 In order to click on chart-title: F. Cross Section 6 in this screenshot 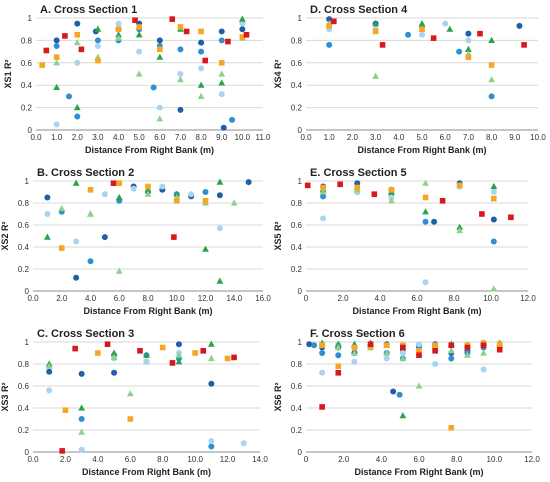, I will do `click(357, 334)`.